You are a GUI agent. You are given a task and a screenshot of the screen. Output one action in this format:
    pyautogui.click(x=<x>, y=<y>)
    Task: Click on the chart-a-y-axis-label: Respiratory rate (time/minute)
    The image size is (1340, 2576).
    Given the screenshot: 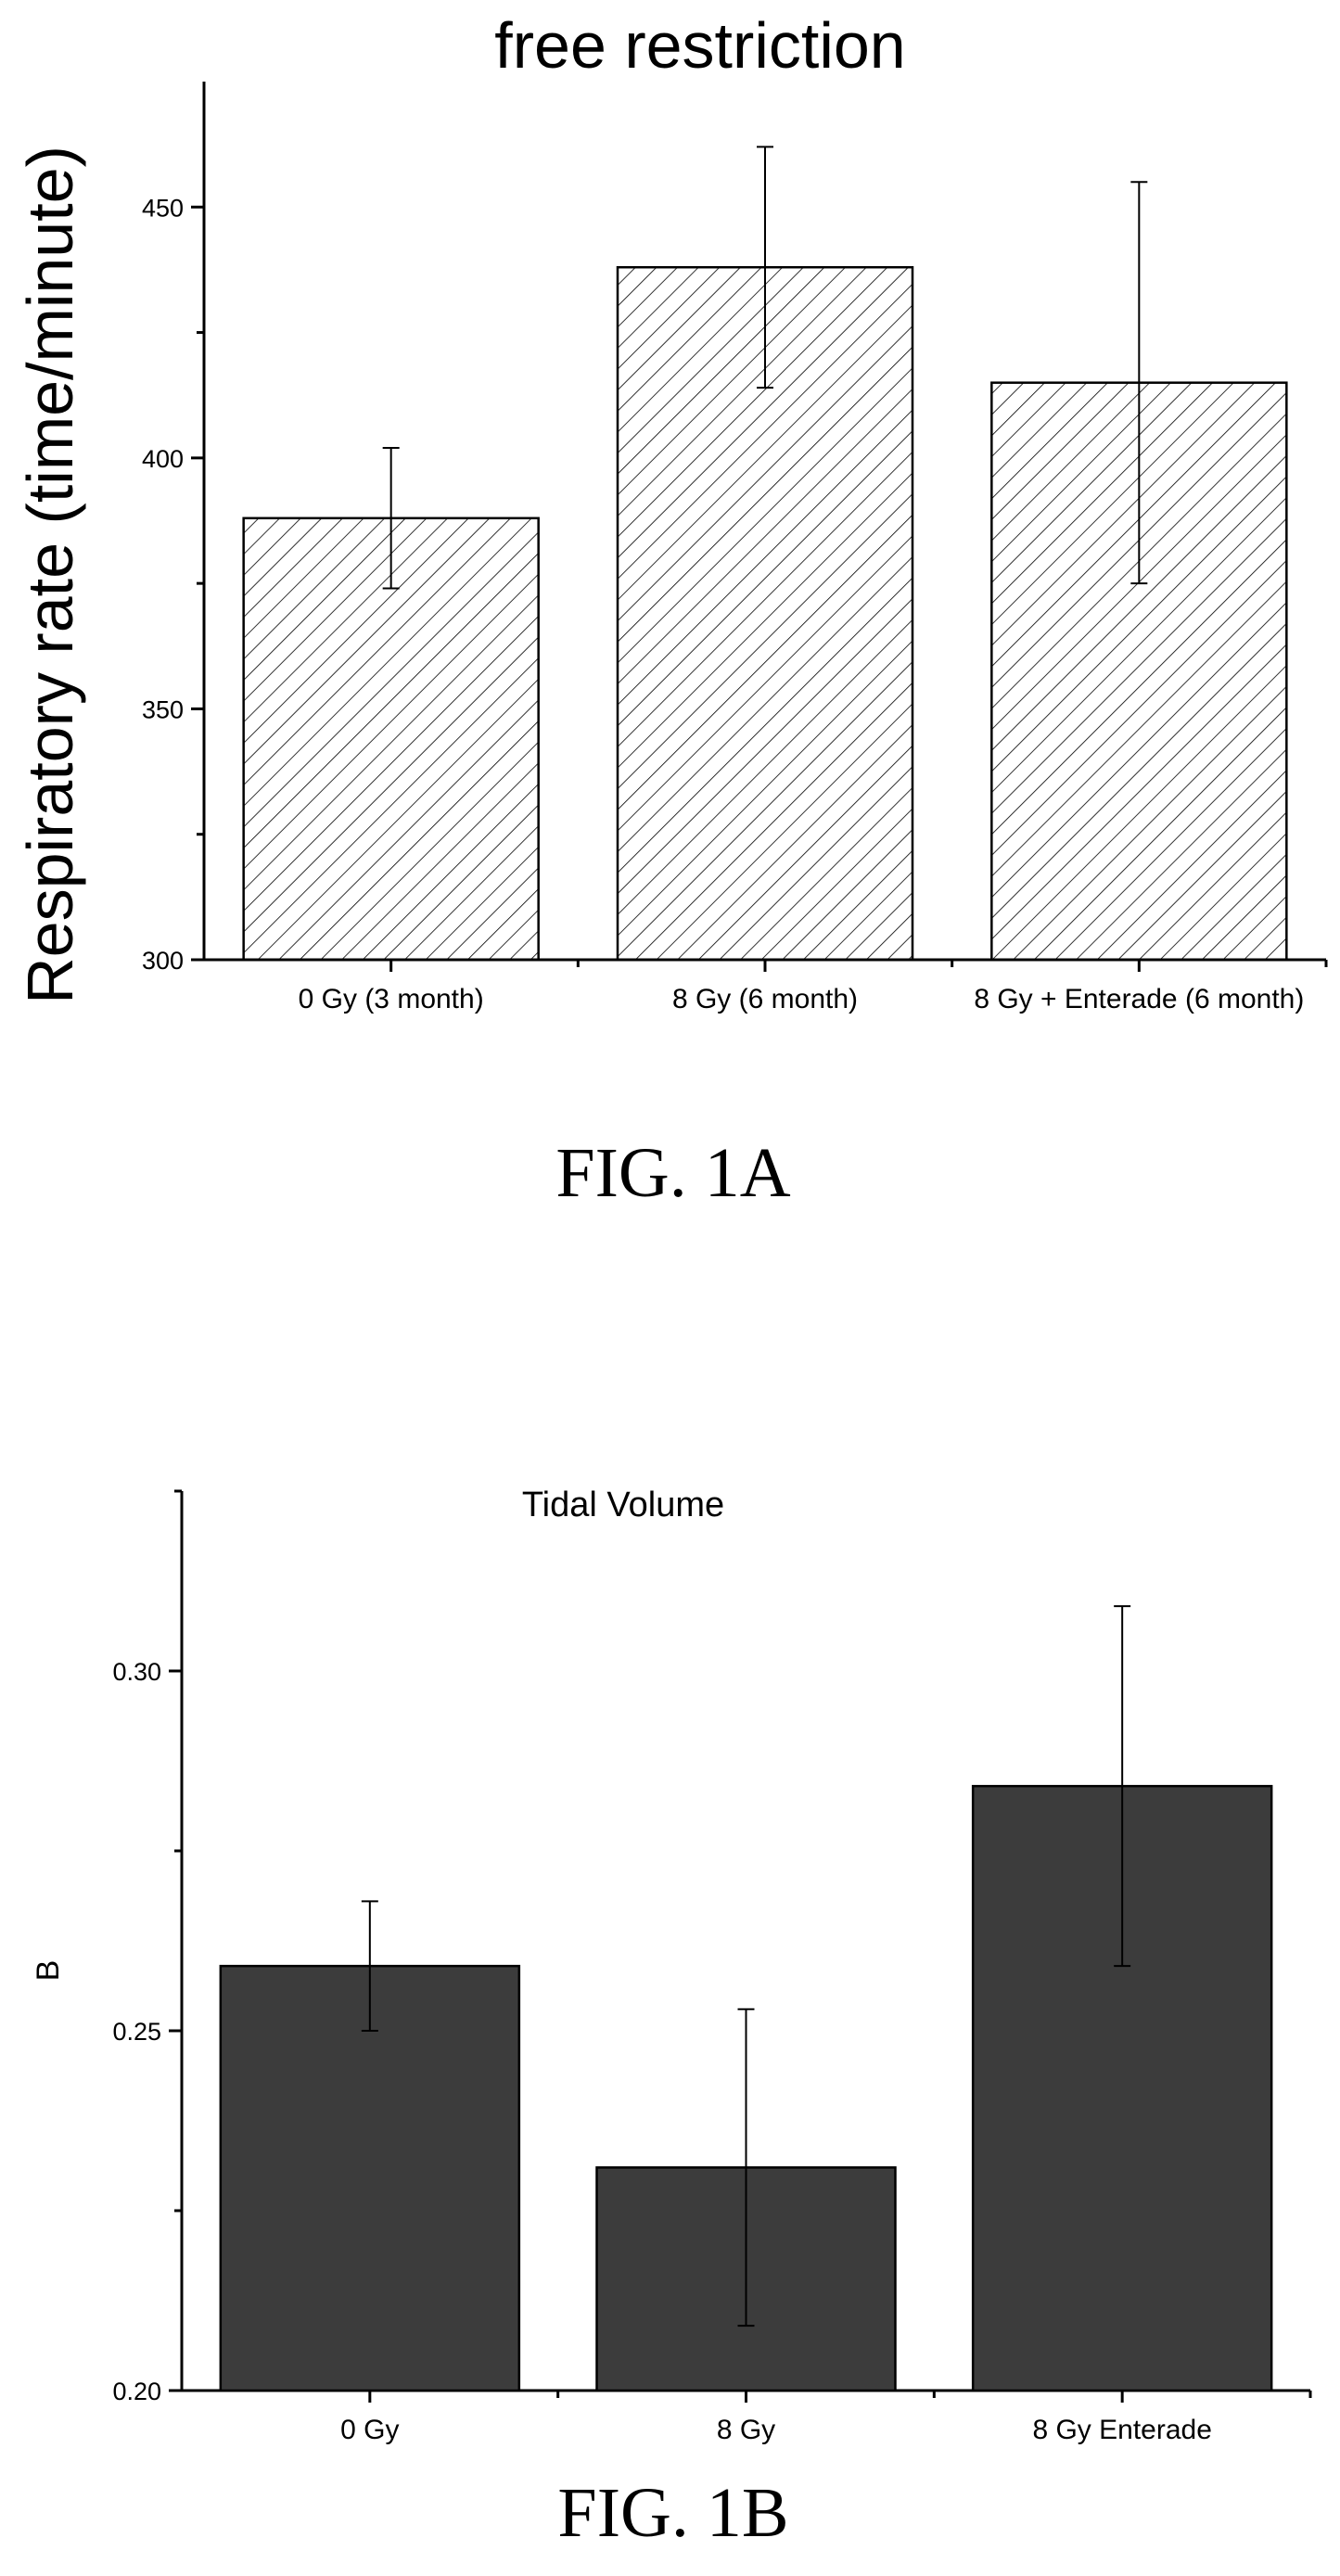 What is the action you would take?
    pyautogui.click(x=50, y=575)
    